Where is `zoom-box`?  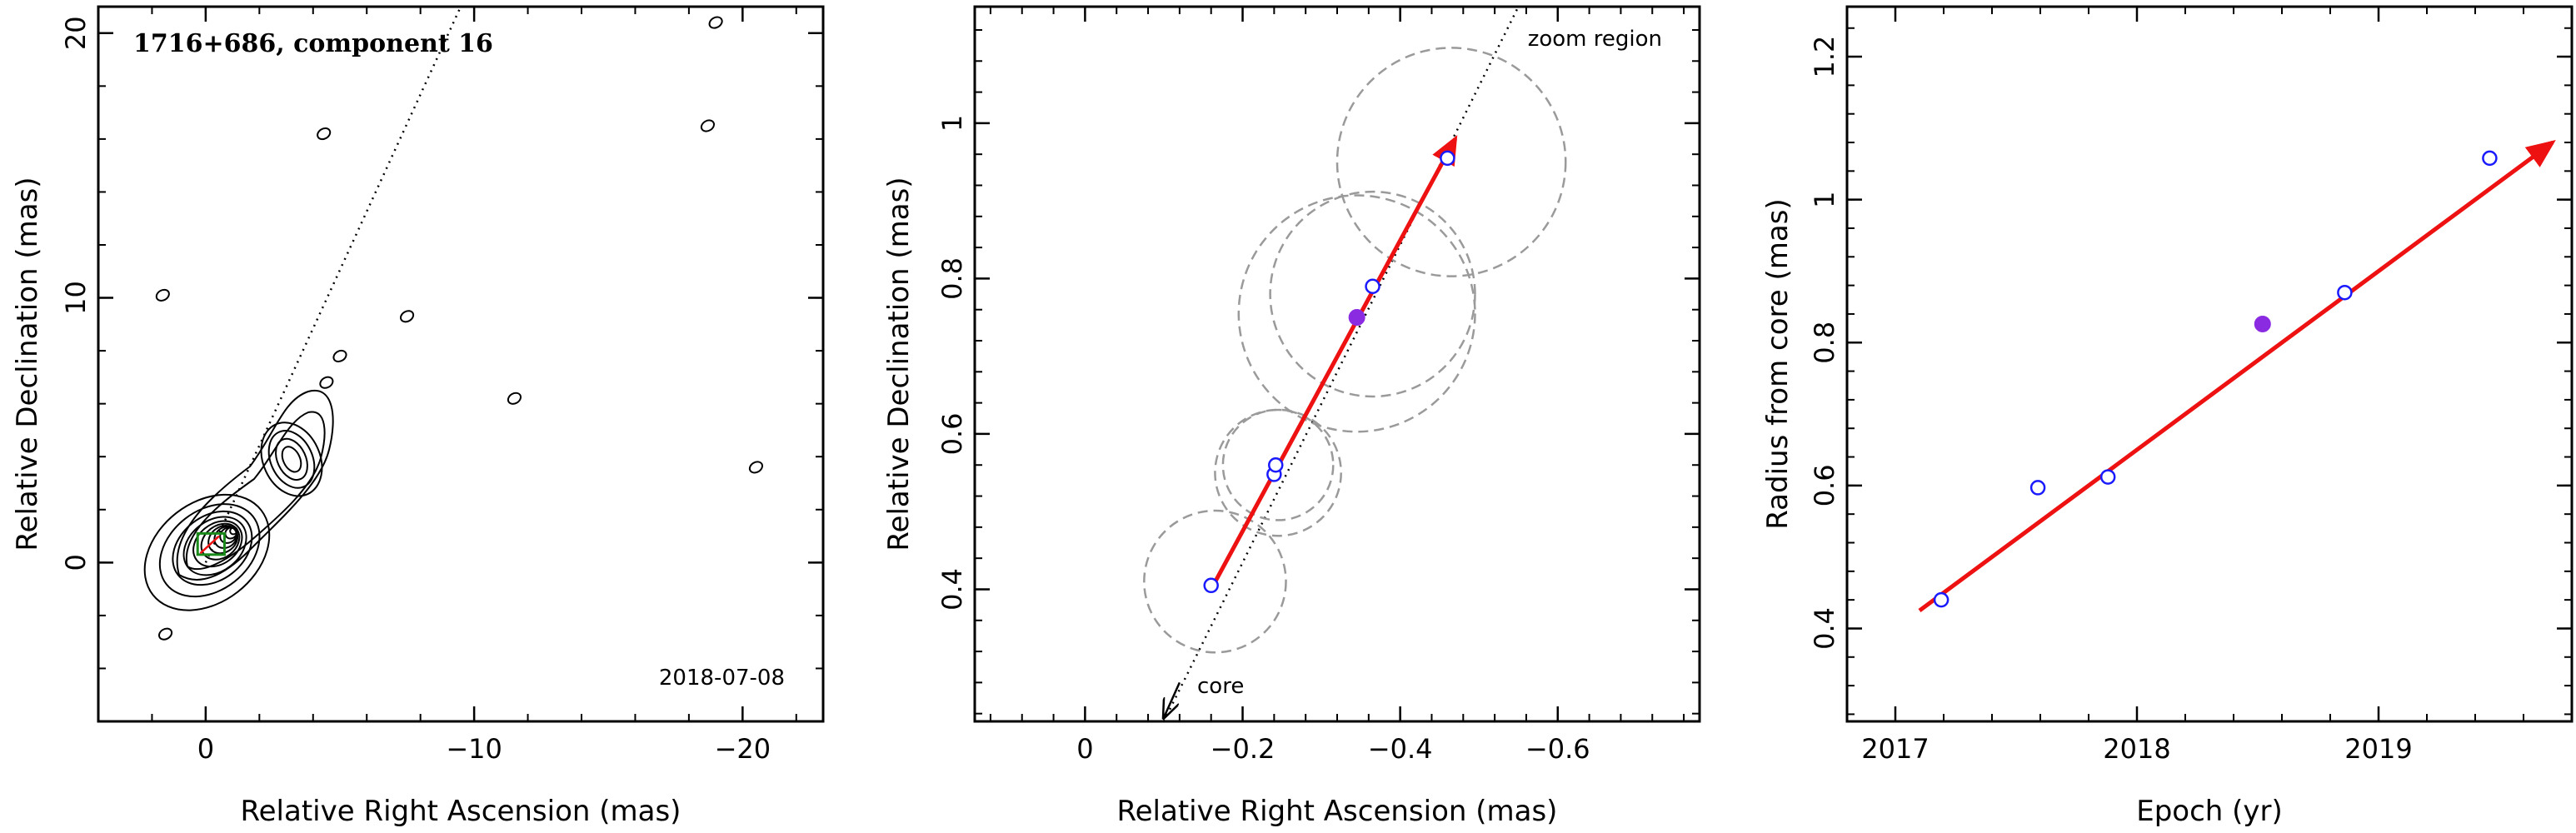 zoom-box is located at coordinates (211, 543).